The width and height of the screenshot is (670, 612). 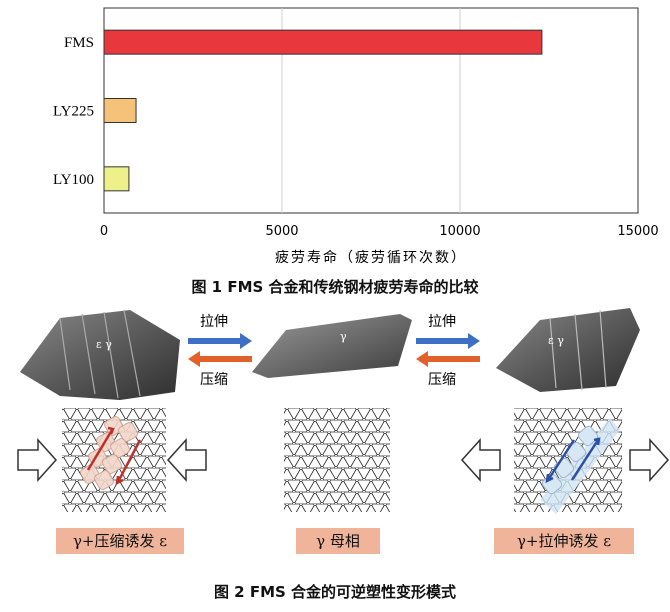 What do you see at coordinates (568, 461) in the screenshot?
I see `right-lattice` at bounding box center [568, 461].